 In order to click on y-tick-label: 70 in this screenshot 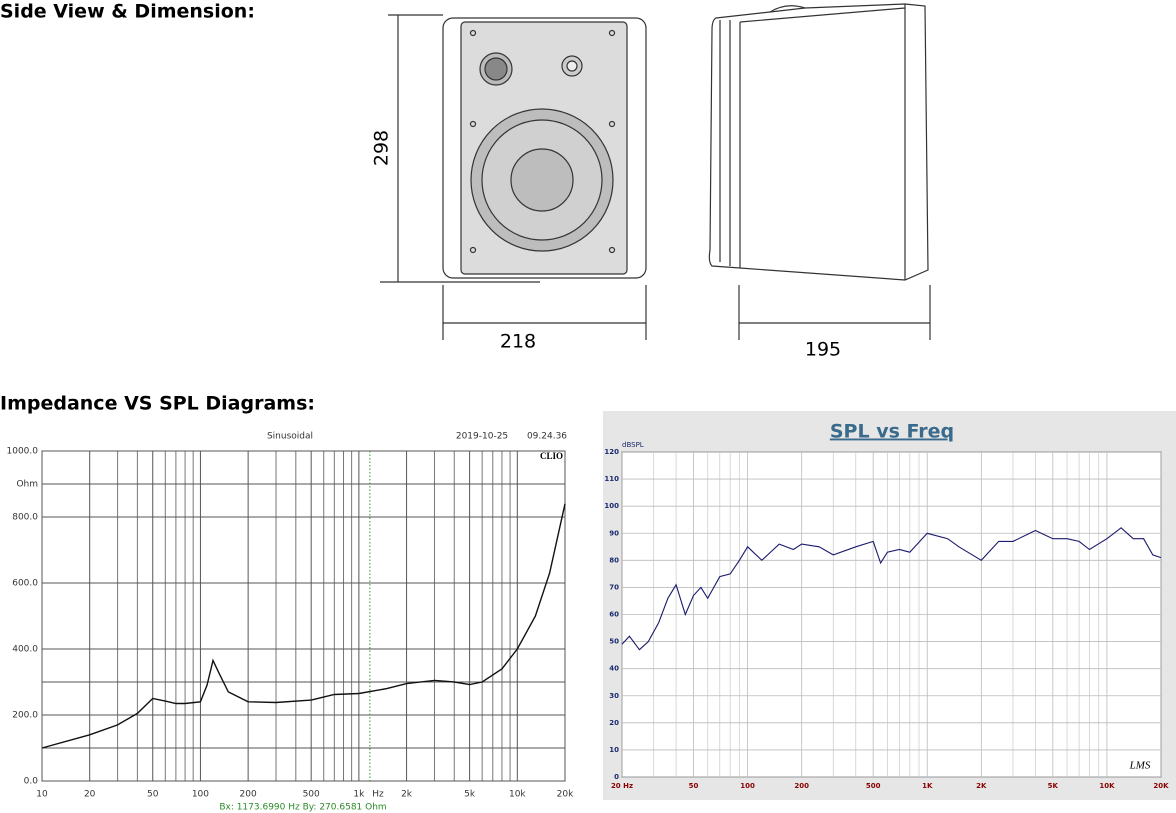, I will do `click(614, 587)`.